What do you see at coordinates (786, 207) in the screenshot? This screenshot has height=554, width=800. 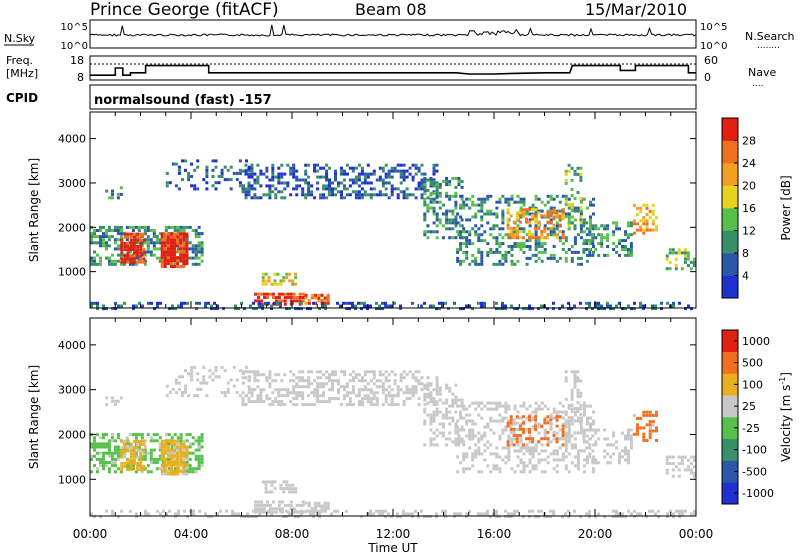 I see `power-colorbar-label: Power [dB]` at bounding box center [786, 207].